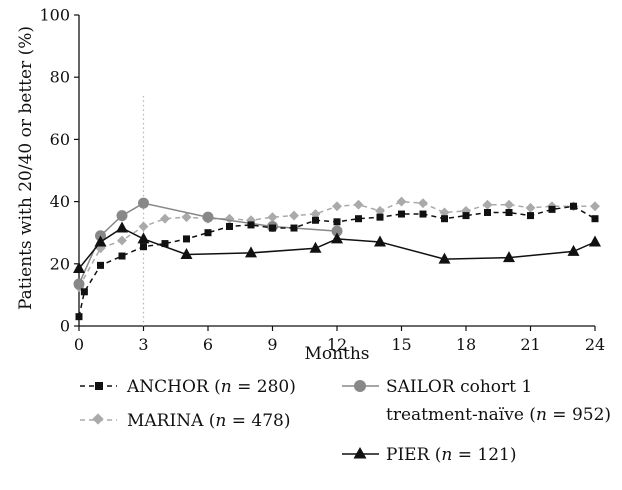 The image size is (622, 490). Describe the element at coordinates (360, 386) in the screenshot. I see `legend-marker-sailor` at that location.